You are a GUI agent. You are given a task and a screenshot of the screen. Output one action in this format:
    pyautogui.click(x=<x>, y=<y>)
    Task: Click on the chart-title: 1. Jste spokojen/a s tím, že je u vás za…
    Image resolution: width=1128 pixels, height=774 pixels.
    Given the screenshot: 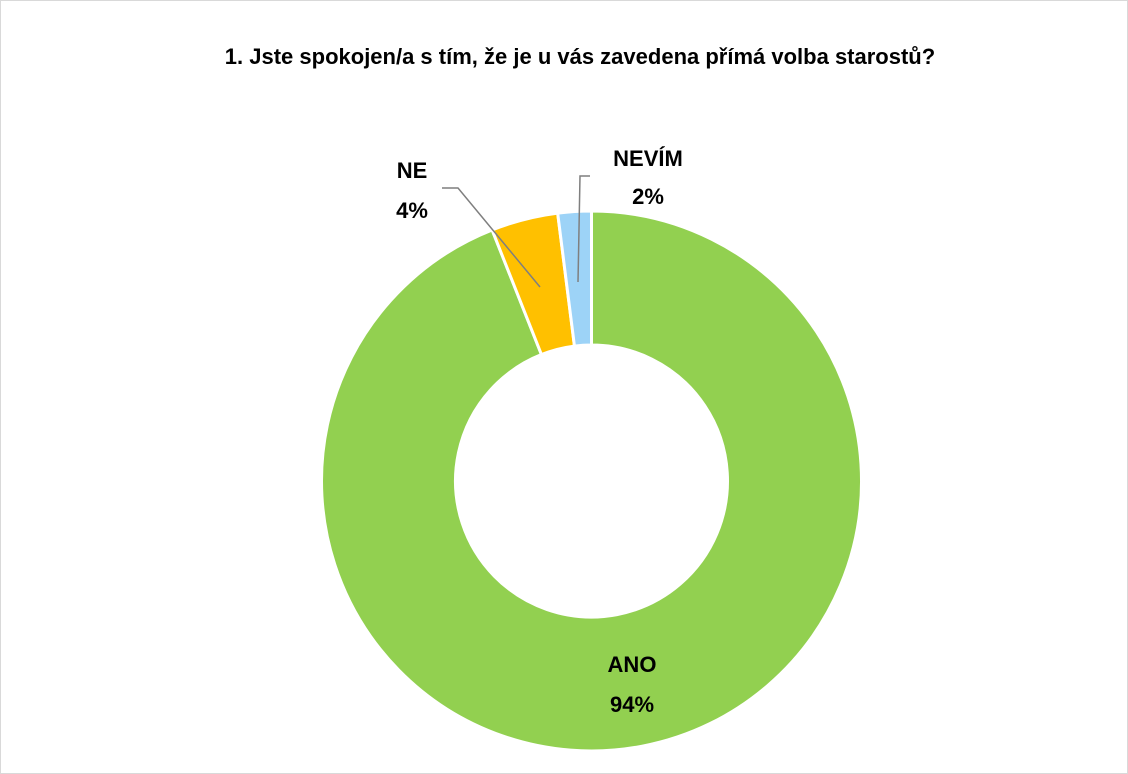 What is the action you would take?
    pyautogui.click(x=580, y=56)
    